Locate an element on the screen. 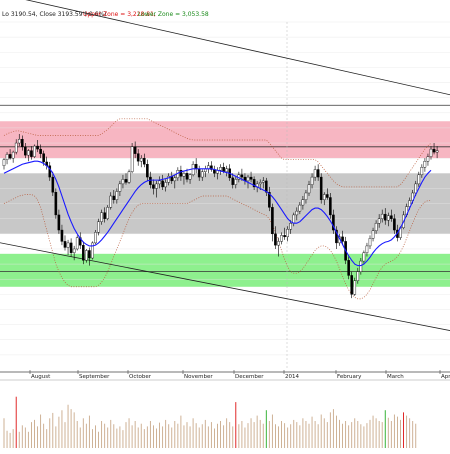 The height and width of the screenshot is (454, 450). lower-zone-readout: Lower Zone = 3,053.58 is located at coordinates (173, 14).